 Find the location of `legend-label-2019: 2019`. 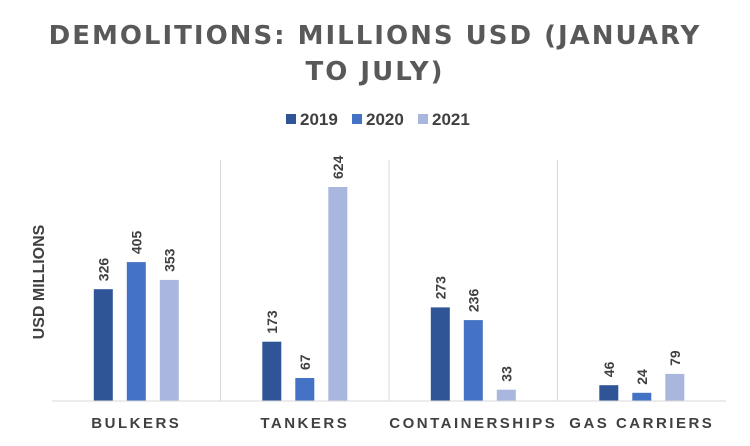

legend-label-2019: 2019 is located at coordinates (319, 119).